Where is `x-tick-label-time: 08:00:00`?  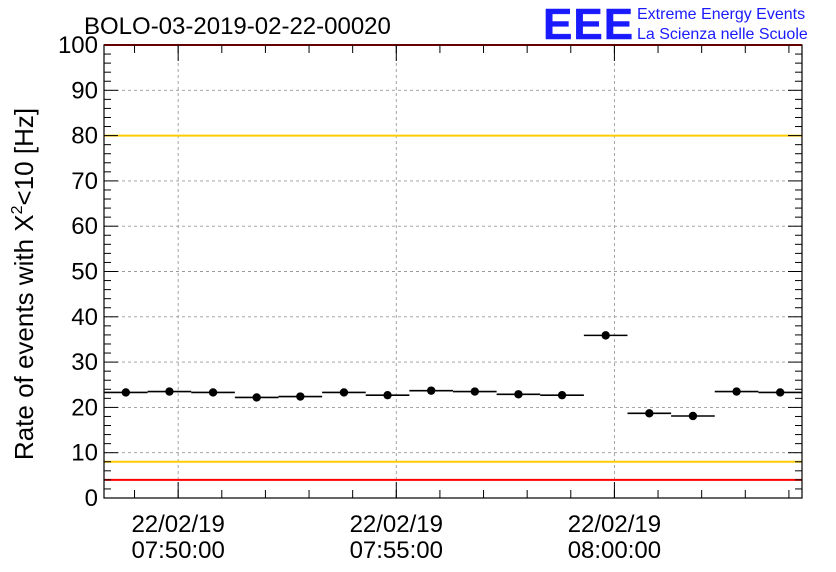
x-tick-label-time: 08:00:00 is located at coordinates (614, 550).